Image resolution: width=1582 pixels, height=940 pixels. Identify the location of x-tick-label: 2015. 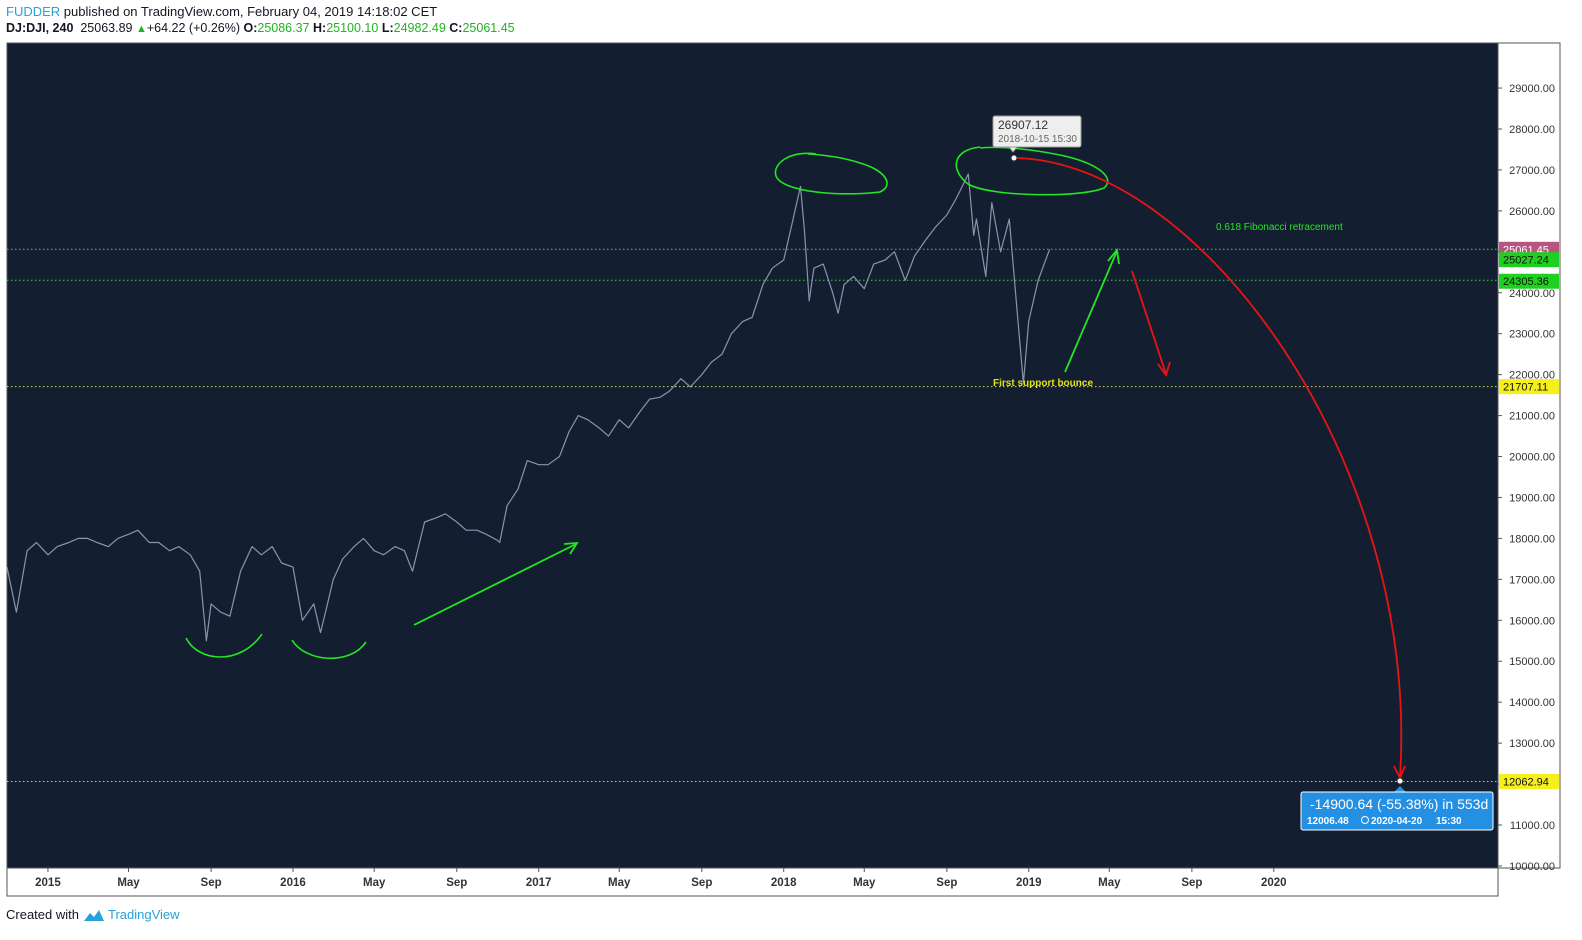
(48, 883).